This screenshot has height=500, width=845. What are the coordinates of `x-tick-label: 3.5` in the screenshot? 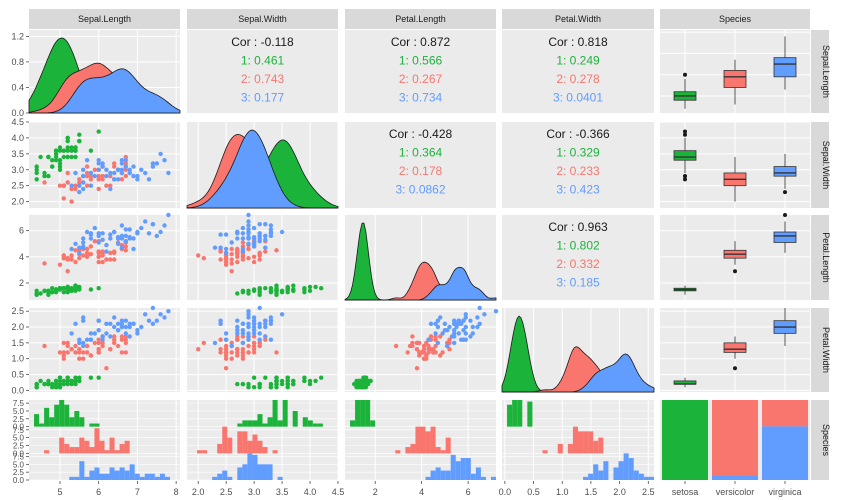 It's located at (282, 492).